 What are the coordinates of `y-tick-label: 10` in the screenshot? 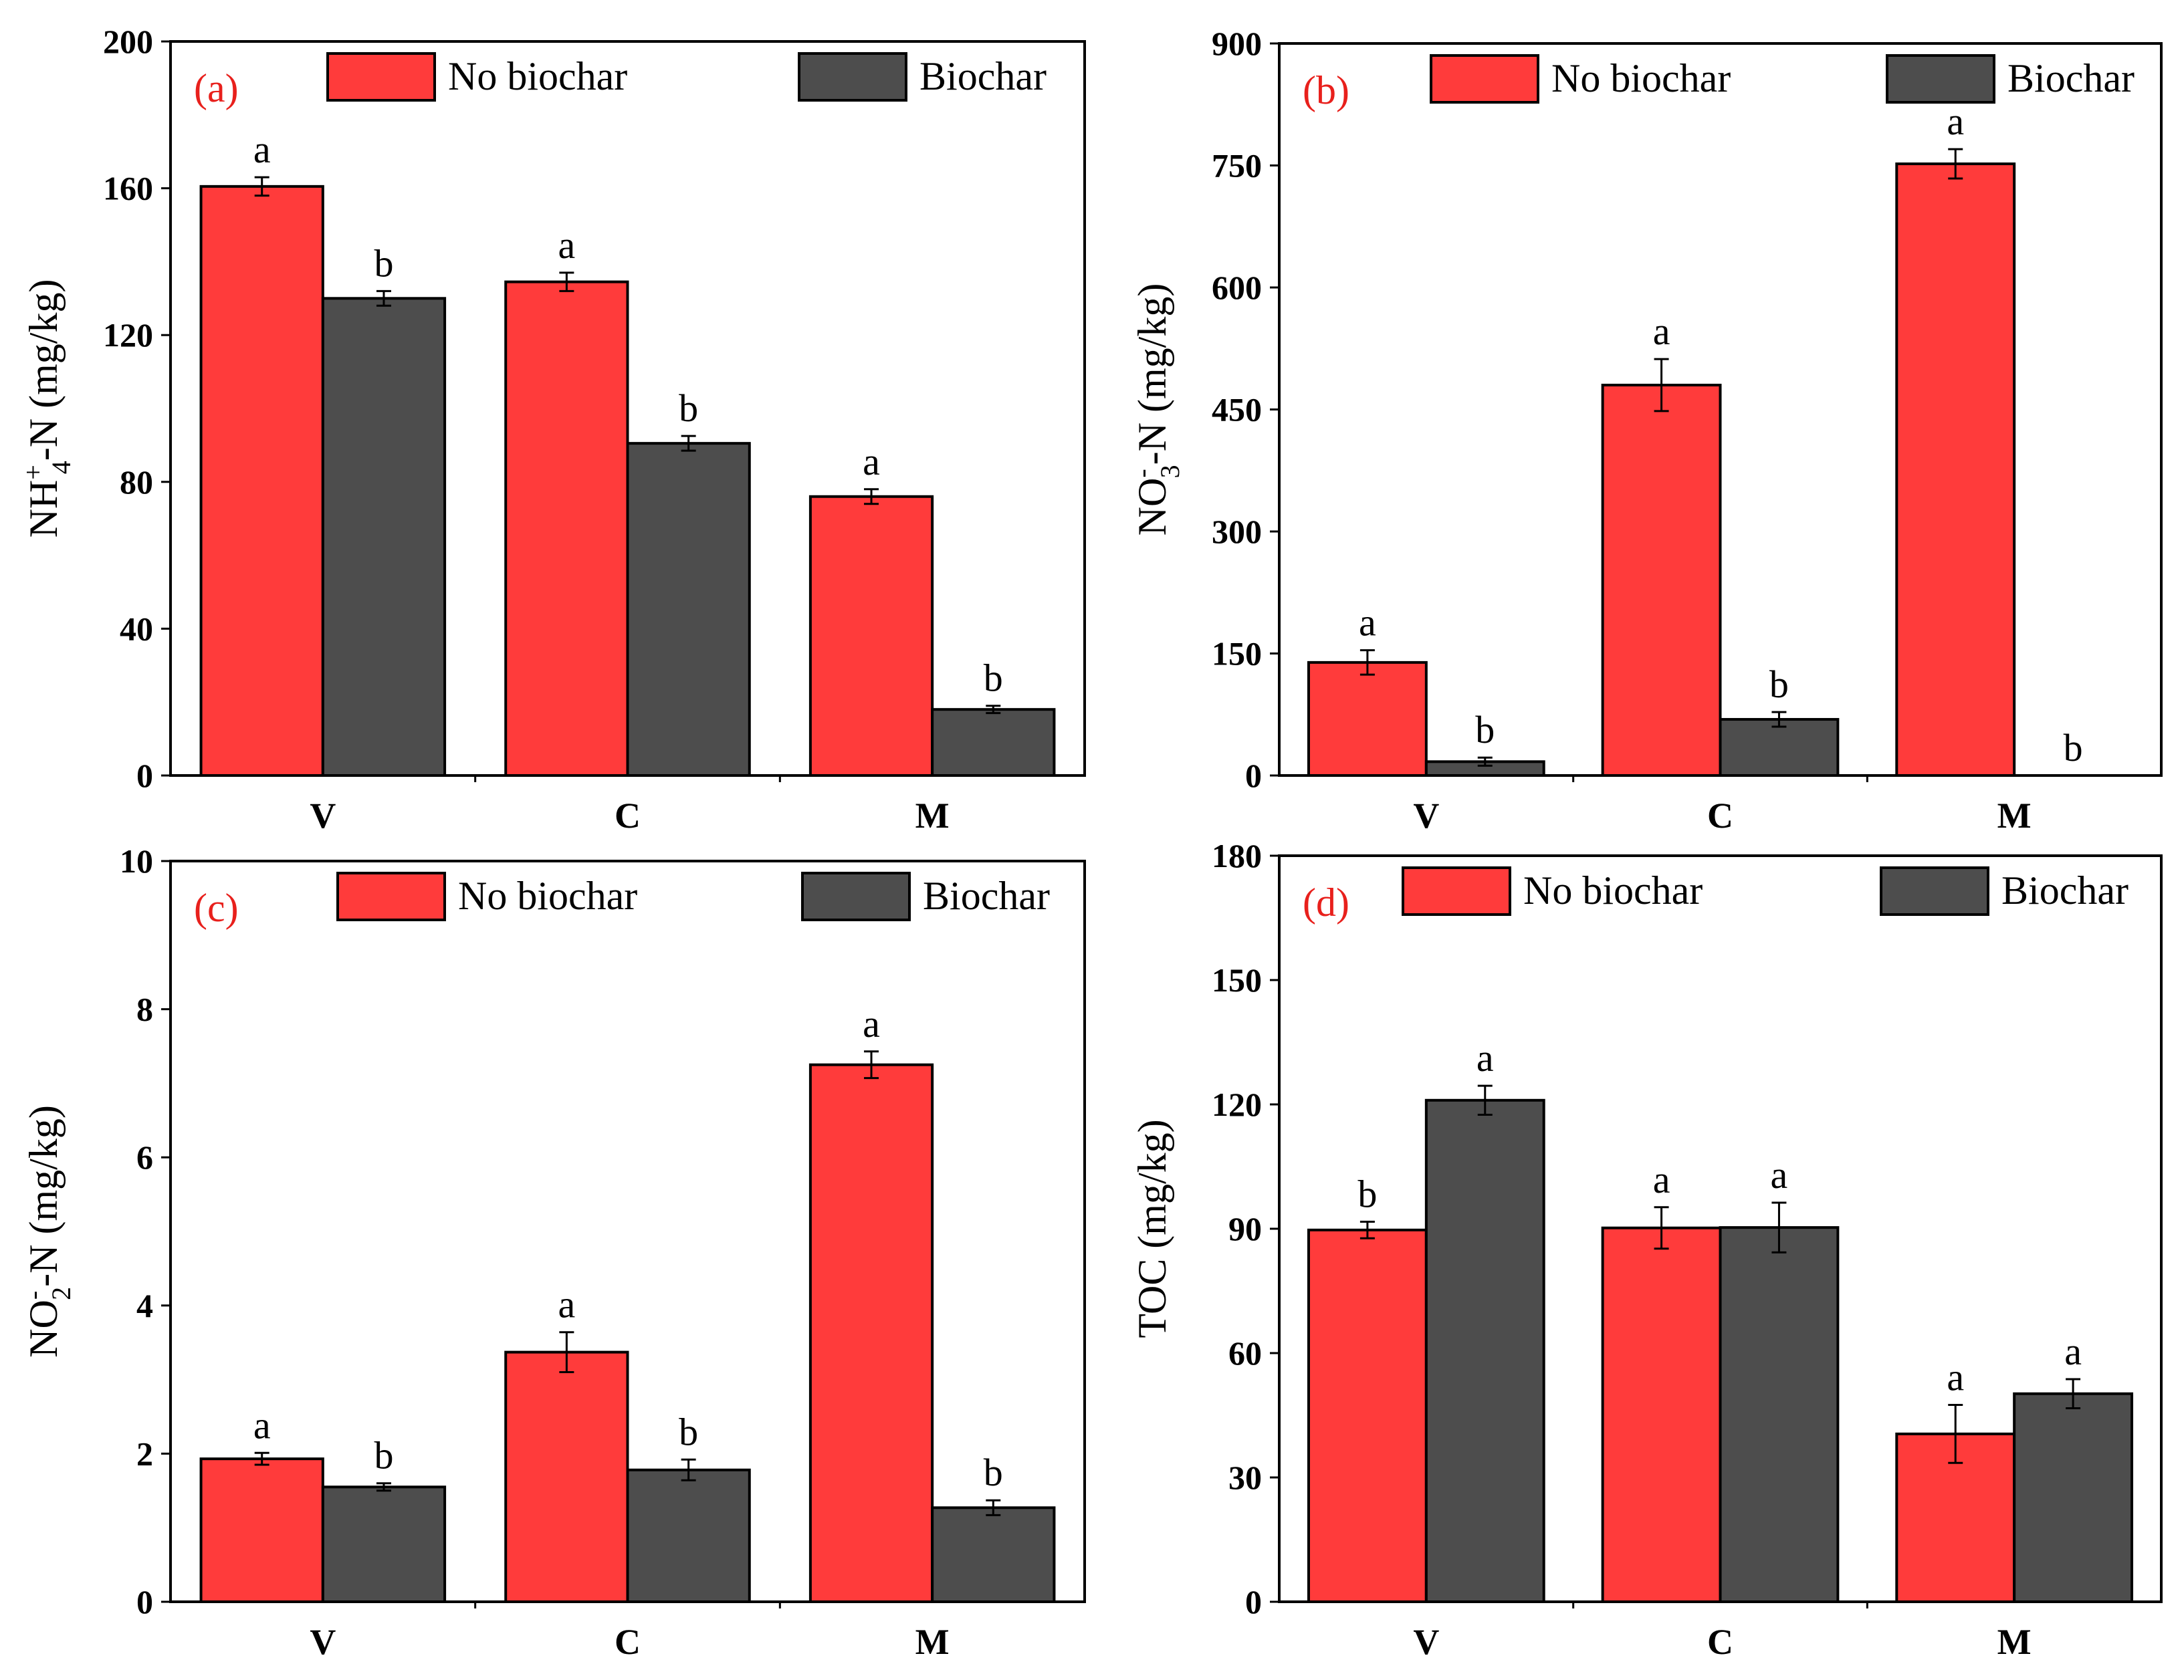 It's located at (136, 861).